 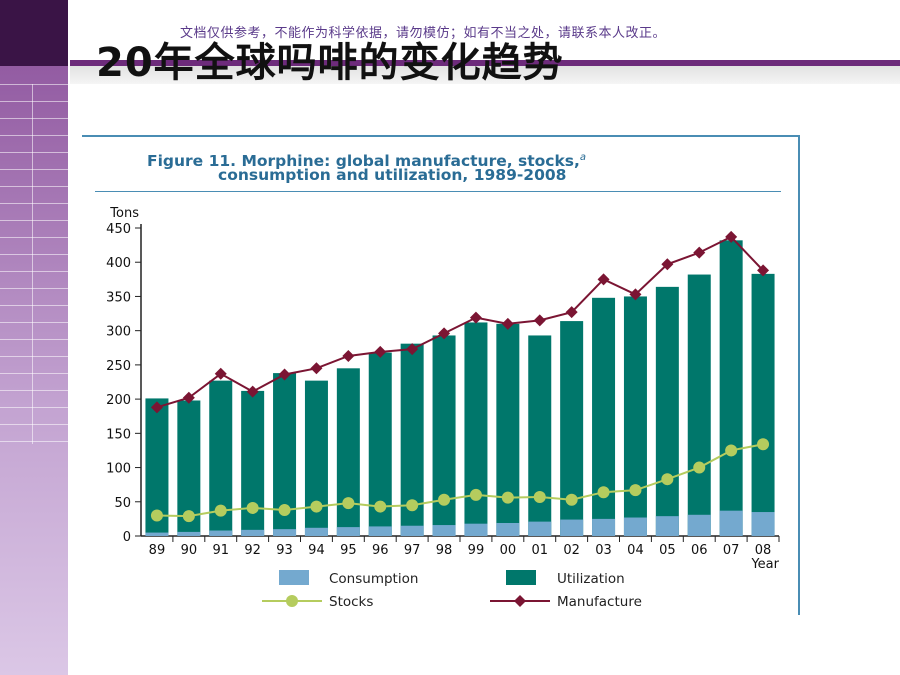 What do you see at coordinates (485, 75) in the screenshot?
I see `header-shadow` at bounding box center [485, 75].